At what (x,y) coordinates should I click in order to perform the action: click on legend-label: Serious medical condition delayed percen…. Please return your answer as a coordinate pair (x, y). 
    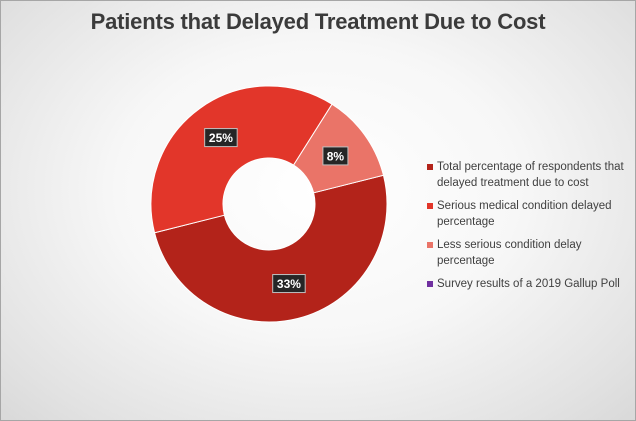
    Looking at the image, I should click on (524, 214).